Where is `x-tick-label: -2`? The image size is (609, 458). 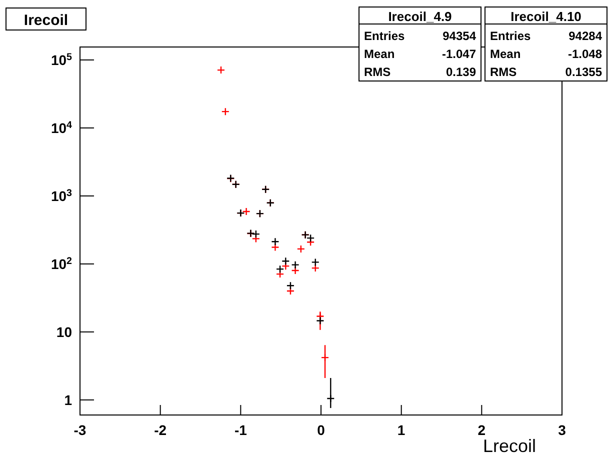 x-tick-label: -2 is located at coordinates (160, 430).